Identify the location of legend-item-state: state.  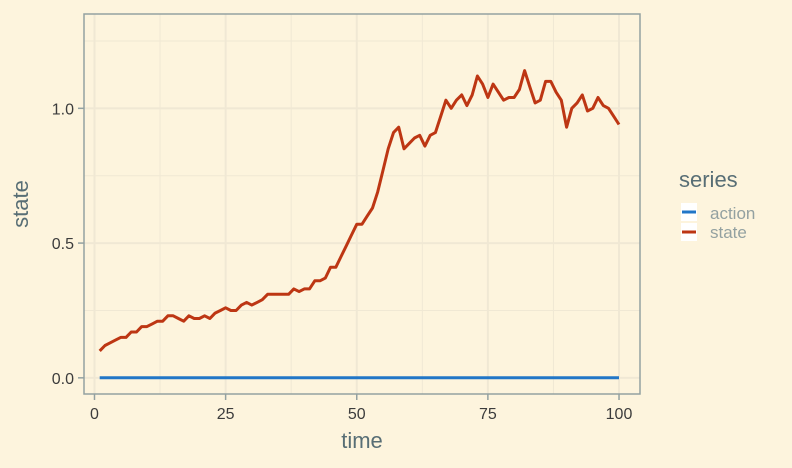
(714, 232).